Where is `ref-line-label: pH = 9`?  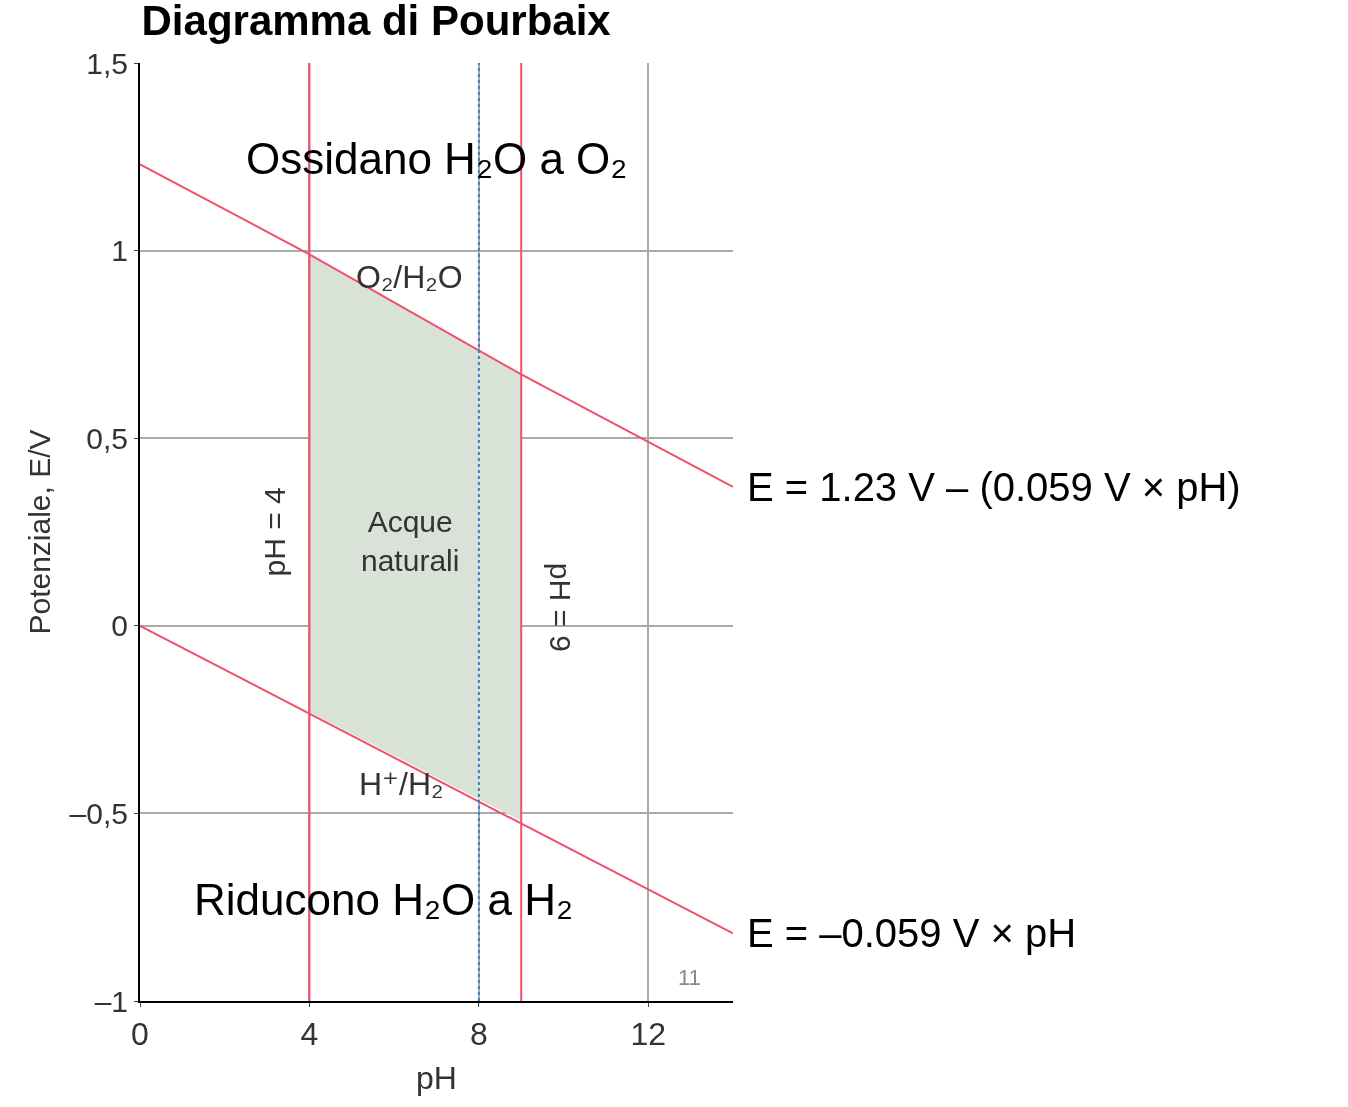
ref-line-label: pH = 9 is located at coordinates (561, 607).